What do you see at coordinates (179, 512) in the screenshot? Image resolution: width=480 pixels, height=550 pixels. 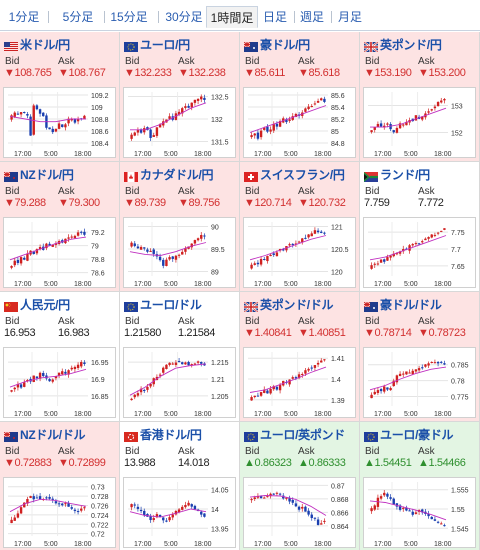 I see `mini-chart: 14.05 14 13.95 17:00 5:00 18:00` at bounding box center [179, 512].